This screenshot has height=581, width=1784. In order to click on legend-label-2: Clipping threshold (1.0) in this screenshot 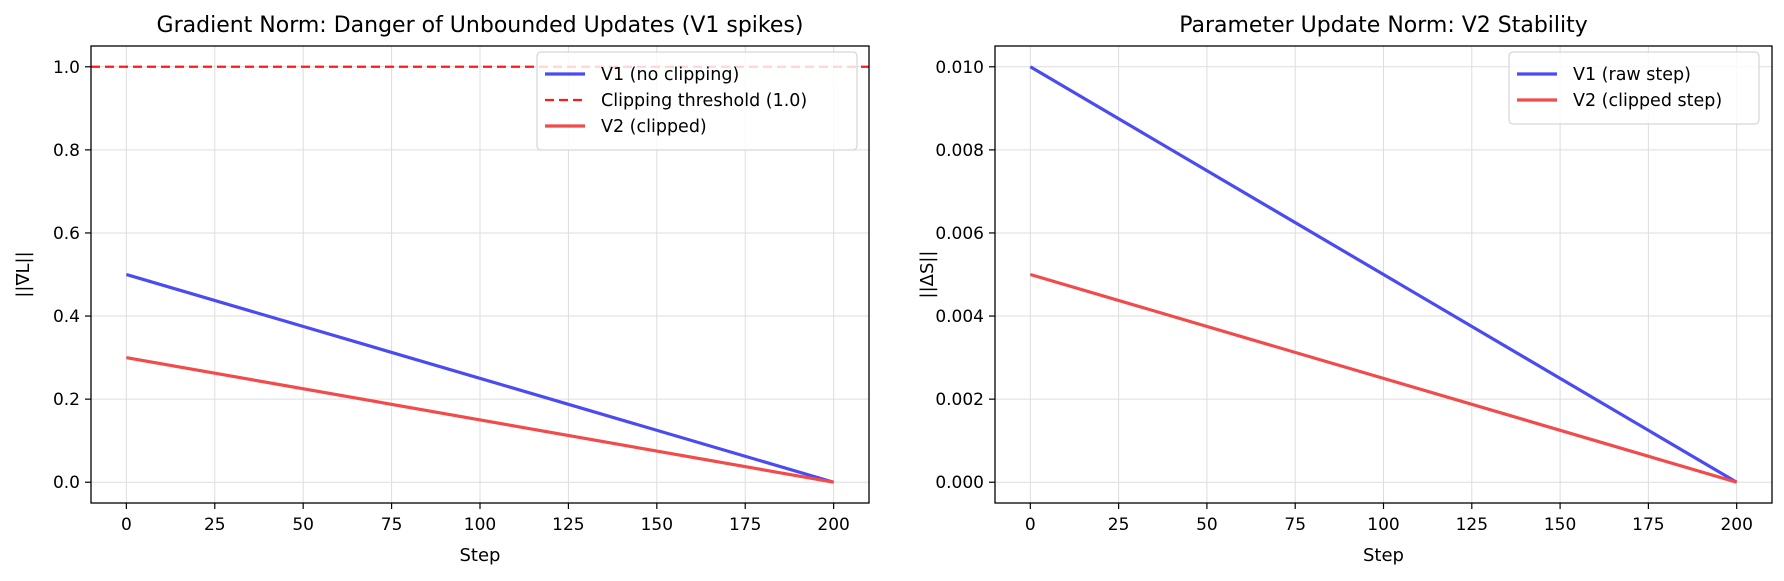, I will do `click(704, 101)`.